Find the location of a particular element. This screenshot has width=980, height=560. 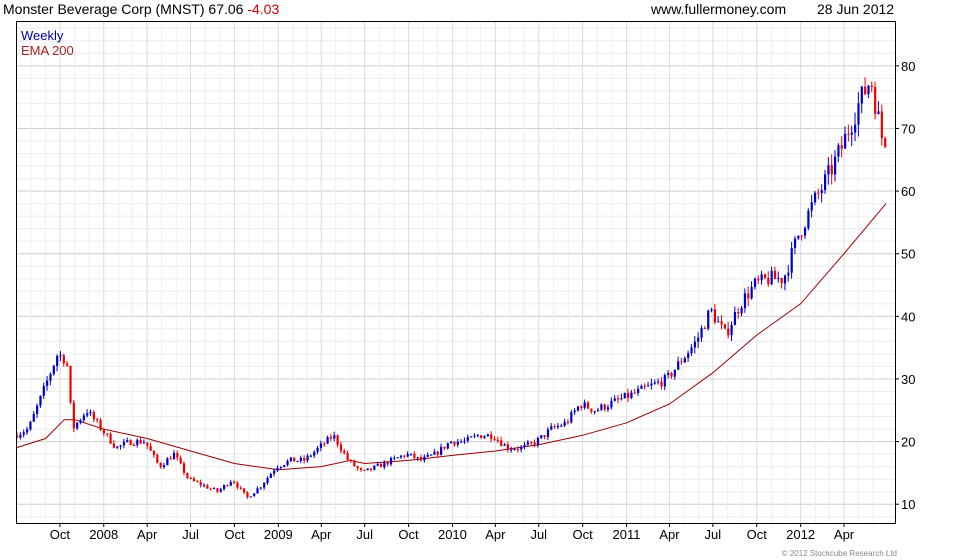

site-url: www.fullermoney.com is located at coordinates (719, 9).